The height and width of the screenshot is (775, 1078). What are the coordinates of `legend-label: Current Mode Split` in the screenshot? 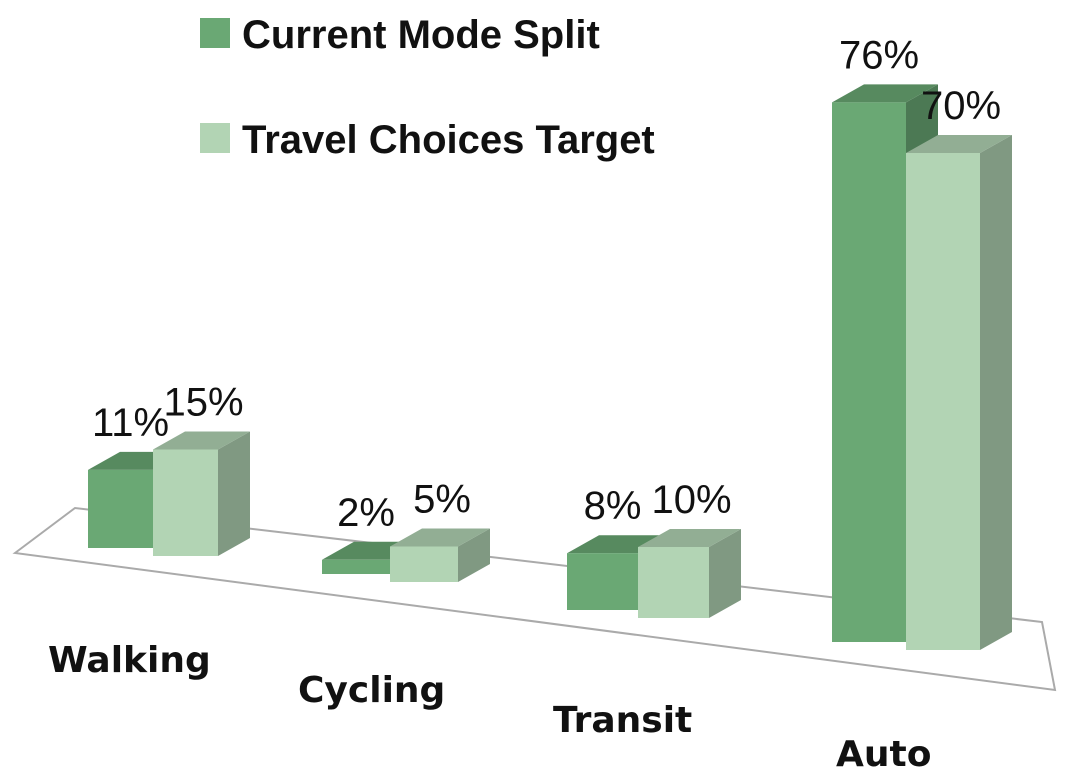 It's located at (421, 35).